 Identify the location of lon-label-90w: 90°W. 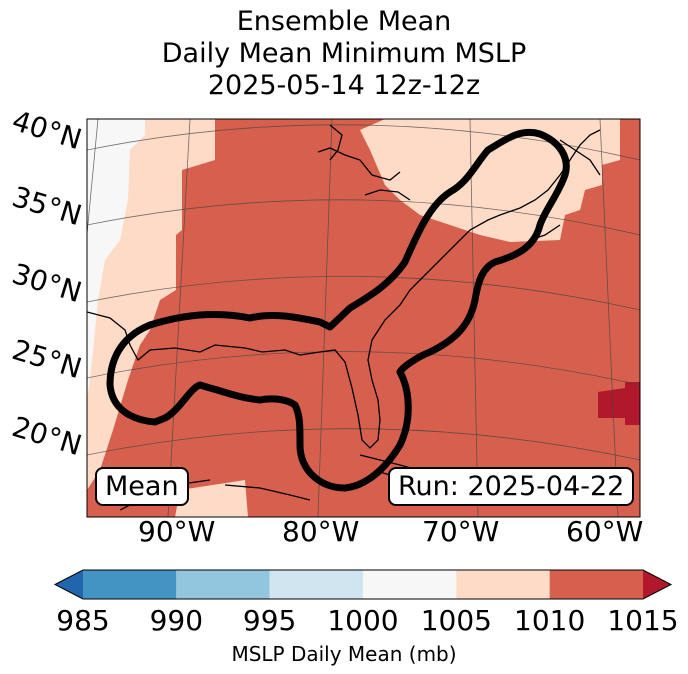
(177, 531).